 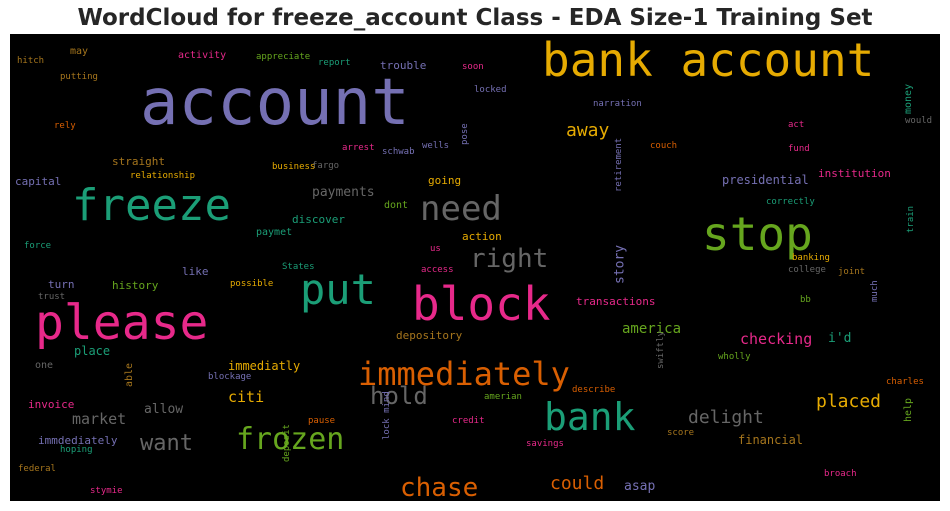 What do you see at coordinates (848, 401) in the screenshot?
I see `word-placed: placed` at bounding box center [848, 401].